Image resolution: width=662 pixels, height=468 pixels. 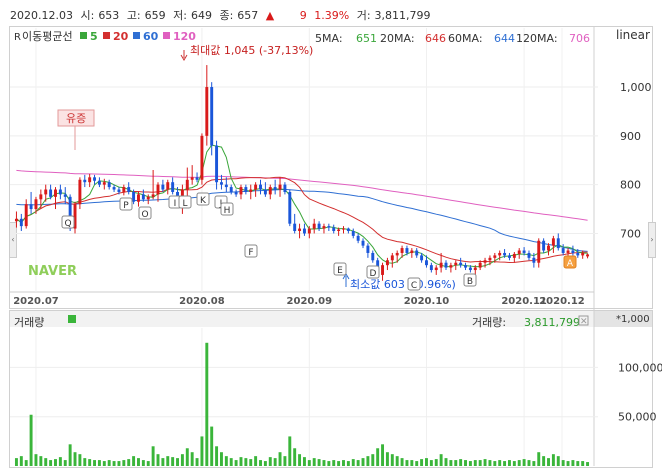 What do you see at coordinates (562, 301) in the screenshot?
I see `x-tick-label: 2020.12` at bounding box center [562, 301].